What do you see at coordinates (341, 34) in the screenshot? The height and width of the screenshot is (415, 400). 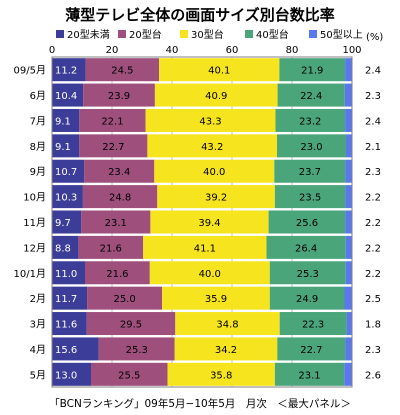 I see `legend-label-4: 50型以上` at bounding box center [341, 34].